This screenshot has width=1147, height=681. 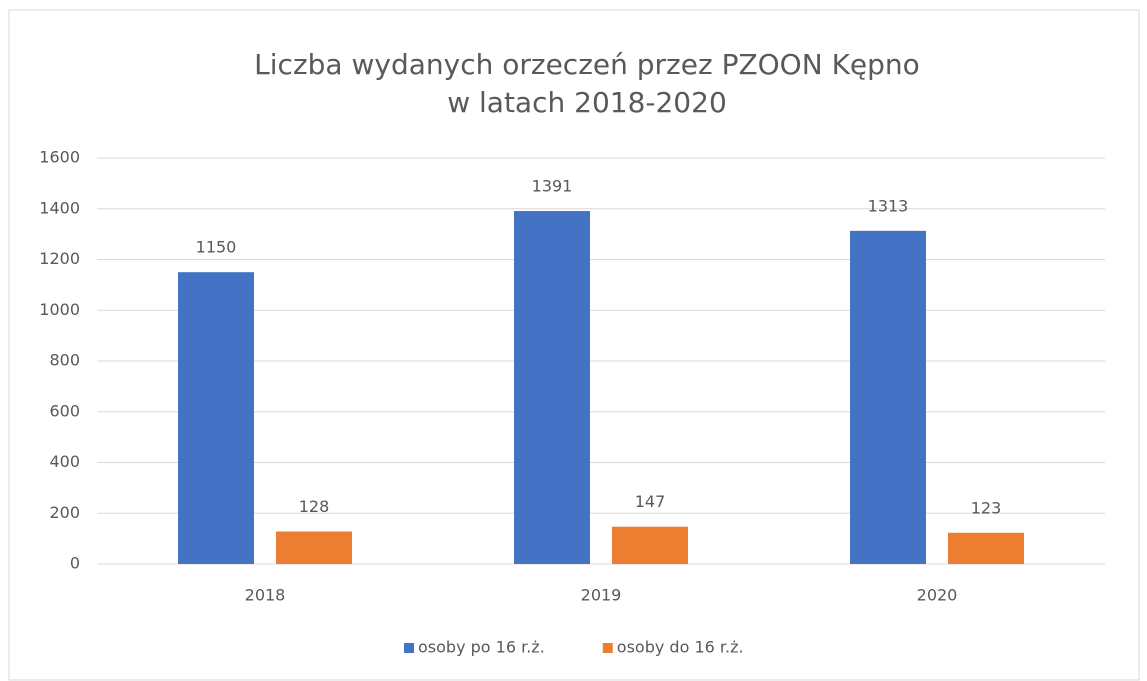 I want to click on data-label: 128, so click(x=314, y=506).